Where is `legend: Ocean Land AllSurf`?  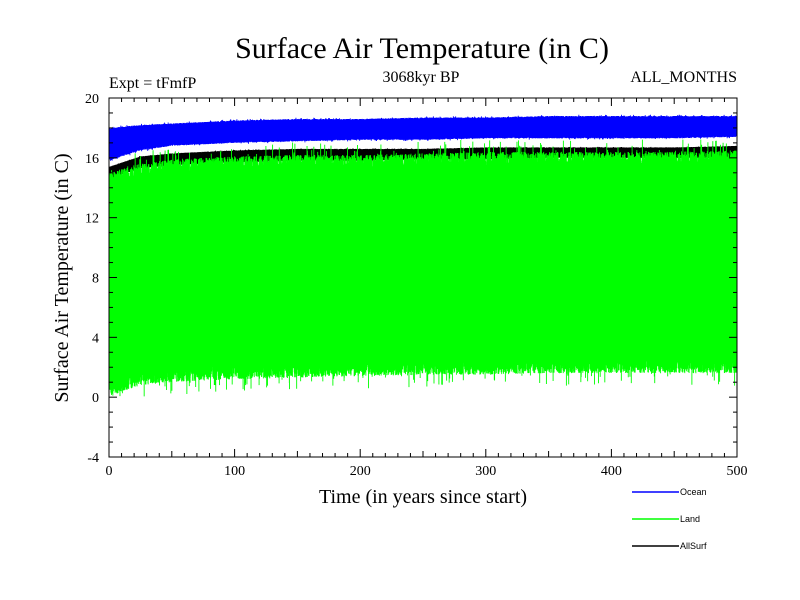 legend: Ocean Land AllSurf is located at coordinates (669, 519).